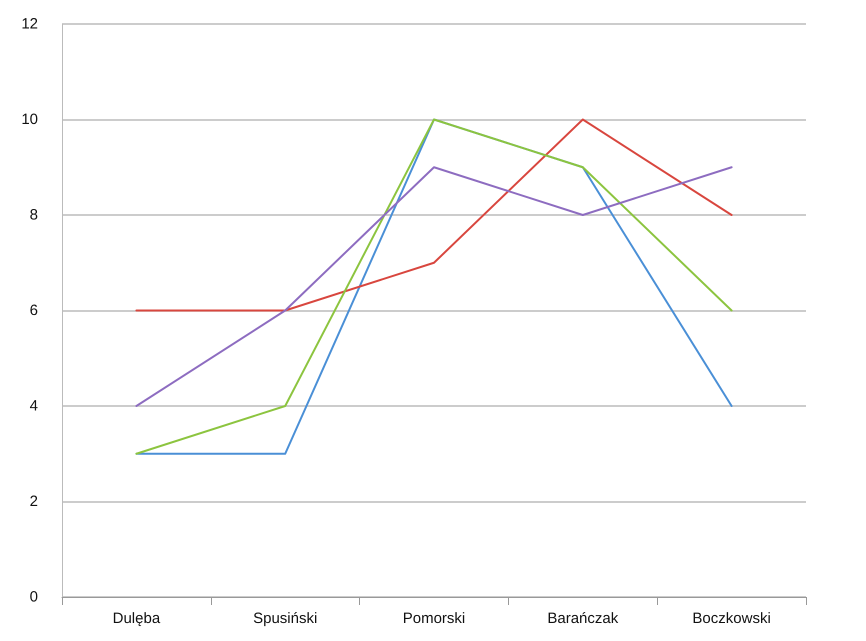 The height and width of the screenshot is (641, 866). What do you see at coordinates (34, 501) in the screenshot?
I see `y-tick-label: 2` at bounding box center [34, 501].